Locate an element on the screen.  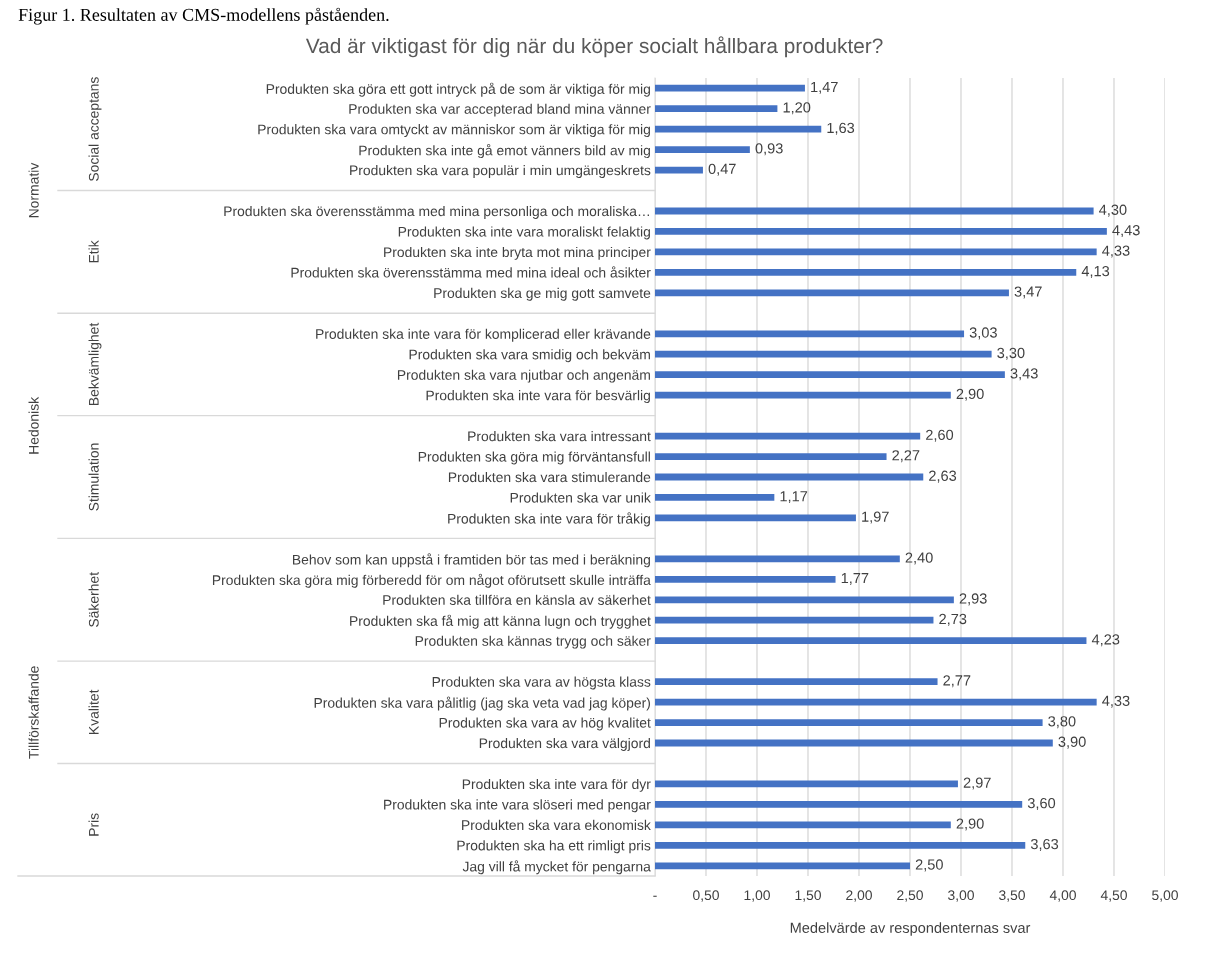
x-tick-label: 0,50 is located at coordinates (706, 896).